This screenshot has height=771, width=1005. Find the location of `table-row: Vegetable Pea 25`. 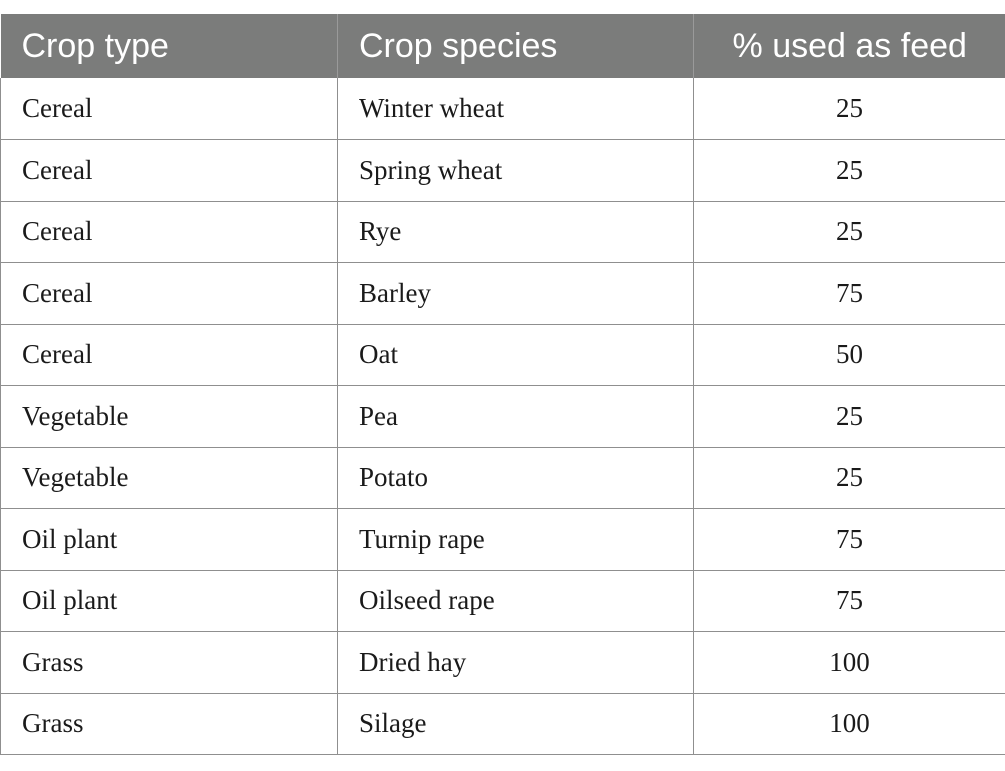

table-row: Vegetable Pea 25 is located at coordinates (502, 416).